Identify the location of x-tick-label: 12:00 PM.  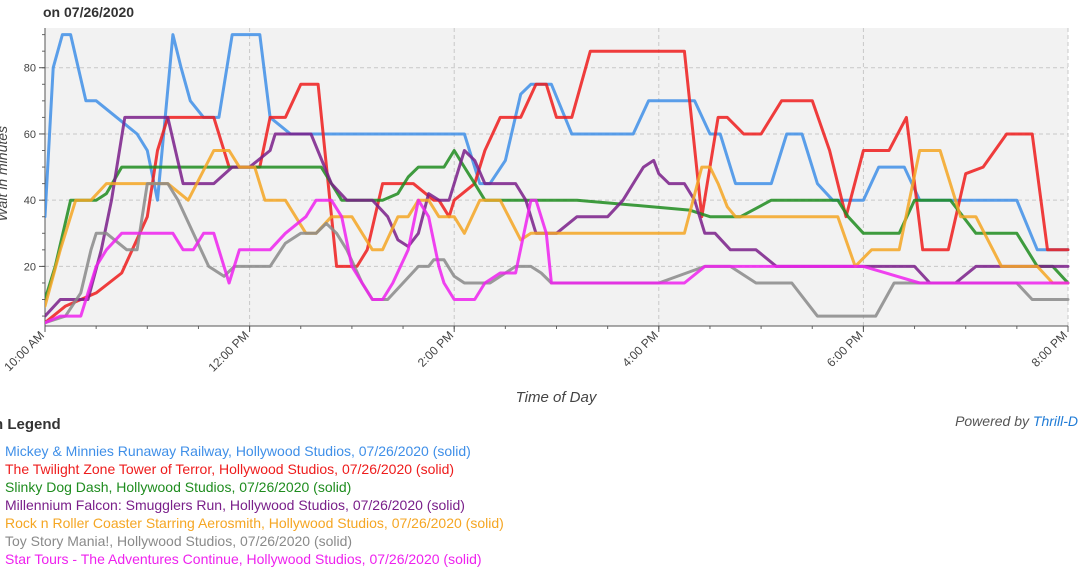
(228, 351).